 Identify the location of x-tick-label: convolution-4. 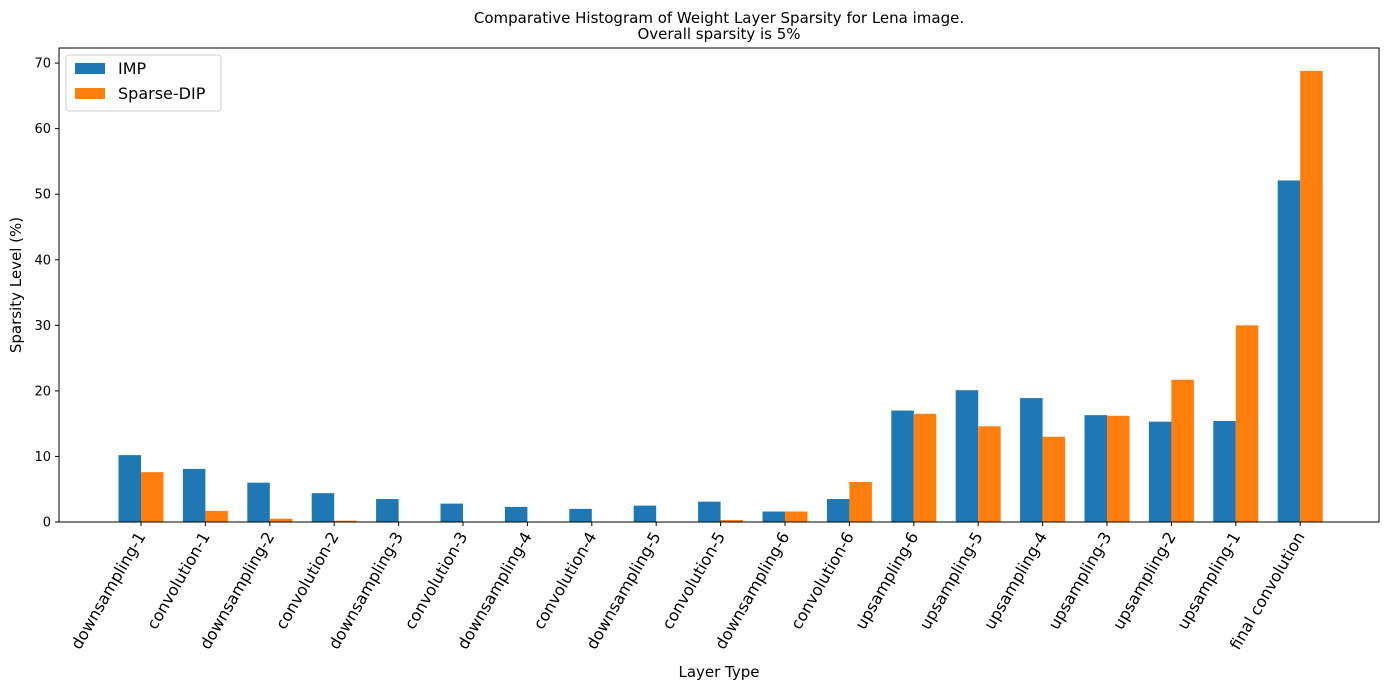
(564, 581).